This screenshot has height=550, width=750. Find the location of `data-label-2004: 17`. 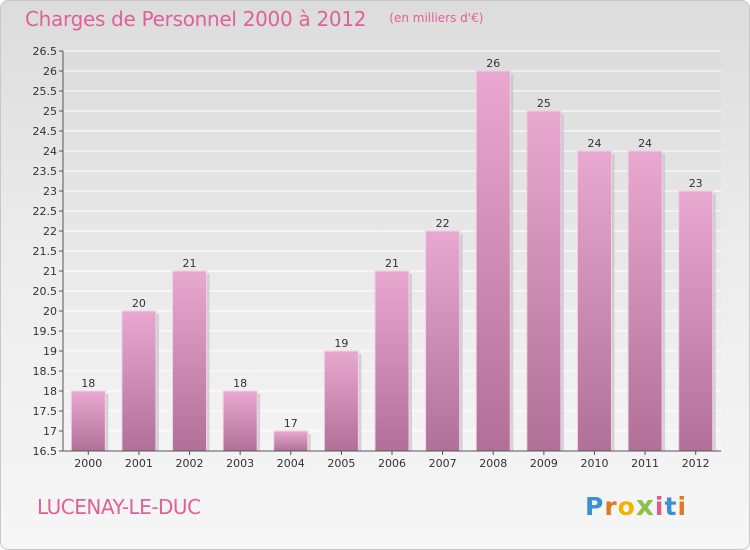

data-label-2004: 17 is located at coordinates (291, 423).